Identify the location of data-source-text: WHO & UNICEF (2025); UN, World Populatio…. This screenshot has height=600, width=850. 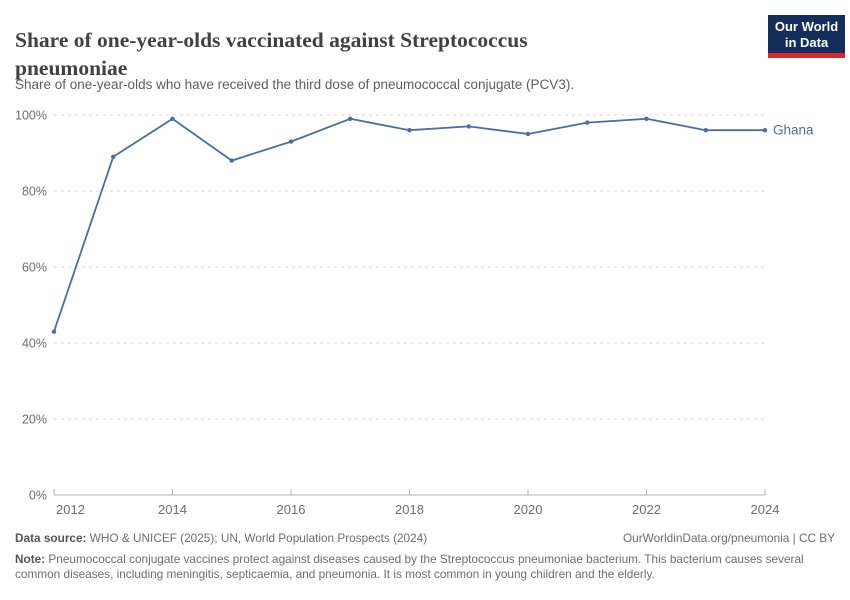
(257, 538).